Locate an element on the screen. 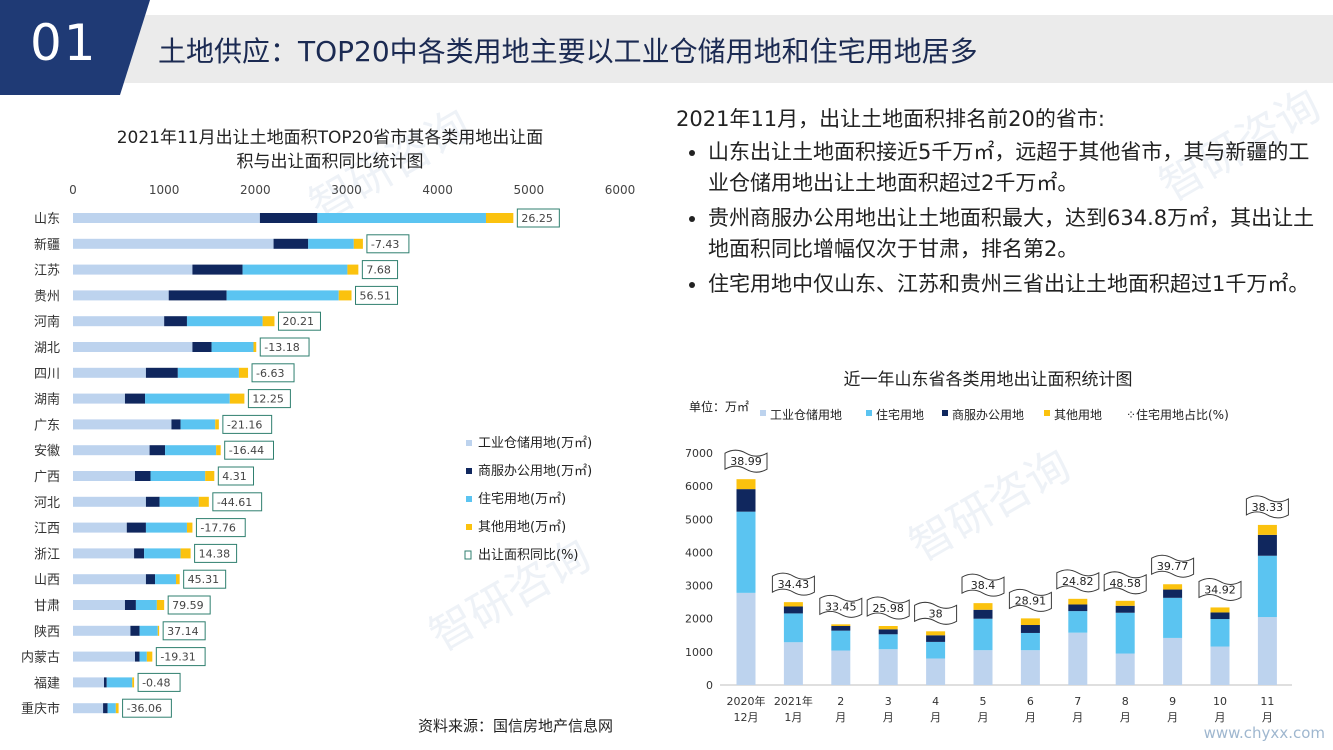  legend-label: 商服办公用地(万㎡) is located at coordinates (535, 471).